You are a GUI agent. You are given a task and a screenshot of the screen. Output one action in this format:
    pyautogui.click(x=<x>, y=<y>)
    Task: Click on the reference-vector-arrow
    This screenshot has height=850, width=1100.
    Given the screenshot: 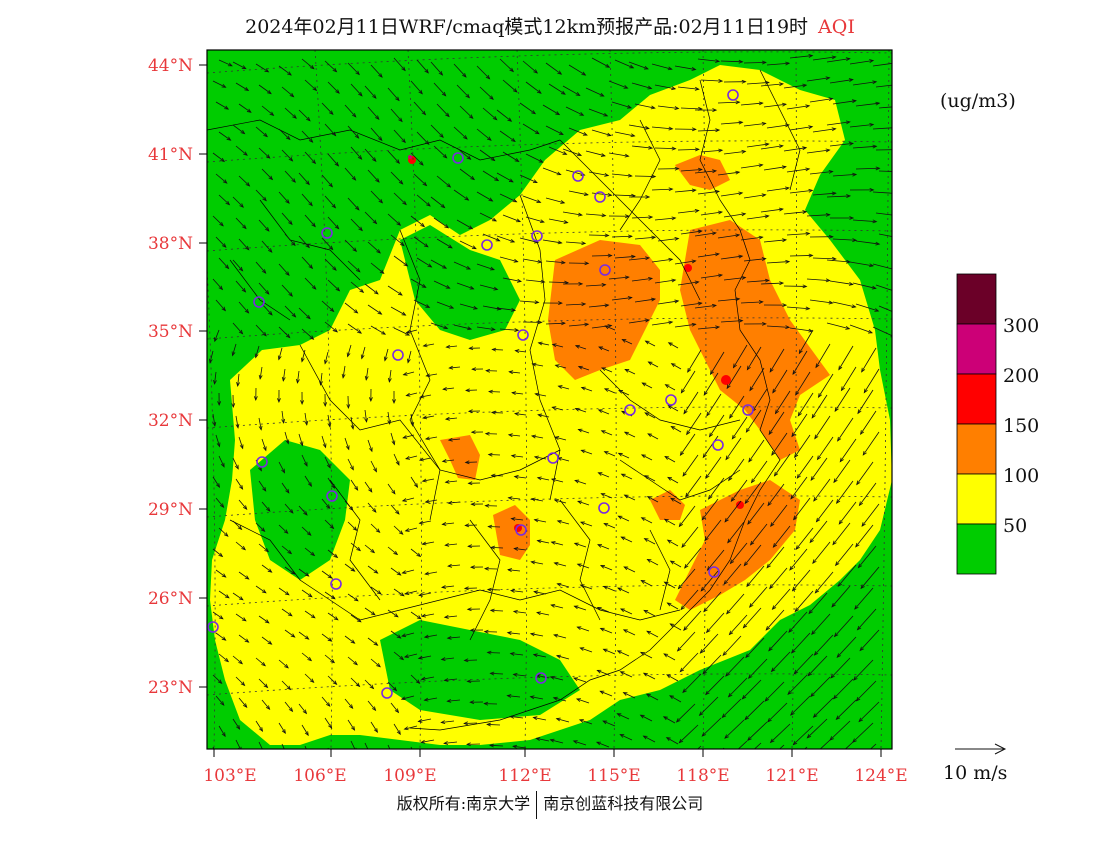 What is the action you would take?
    pyautogui.click(x=981, y=749)
    